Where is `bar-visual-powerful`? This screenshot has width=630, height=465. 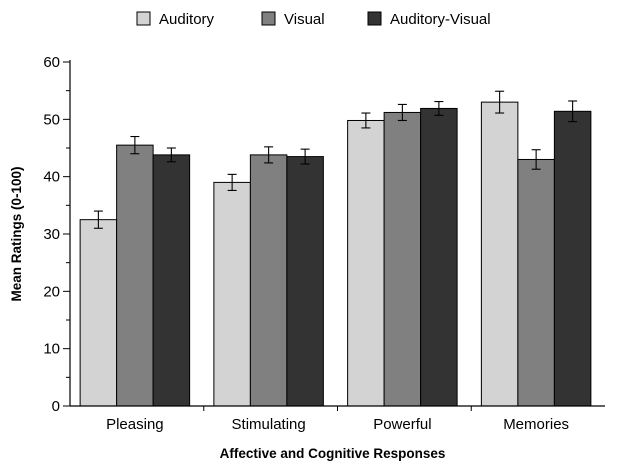
bar-visual-powerful is located at coordinates (402, 259).